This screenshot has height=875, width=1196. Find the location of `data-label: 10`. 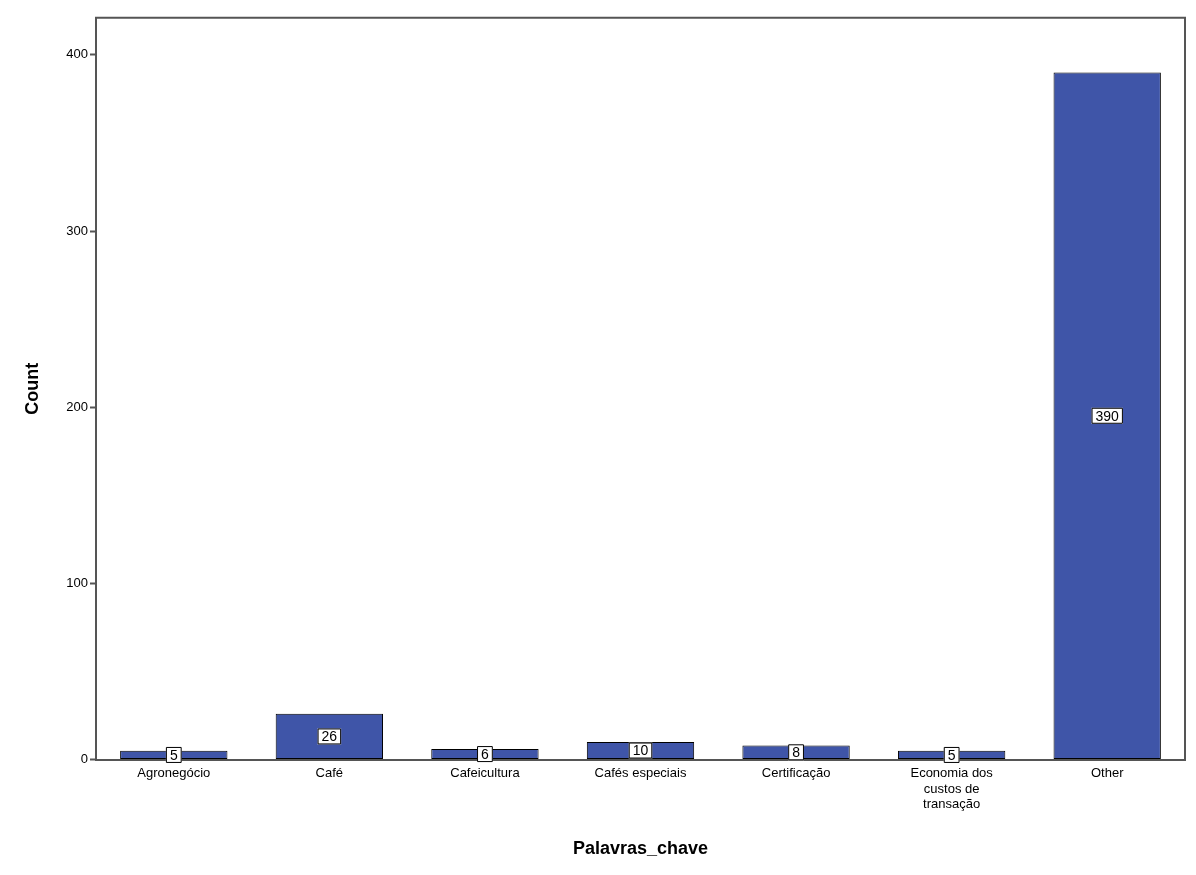

data-label: 10 is located at coordinates (640, 750).